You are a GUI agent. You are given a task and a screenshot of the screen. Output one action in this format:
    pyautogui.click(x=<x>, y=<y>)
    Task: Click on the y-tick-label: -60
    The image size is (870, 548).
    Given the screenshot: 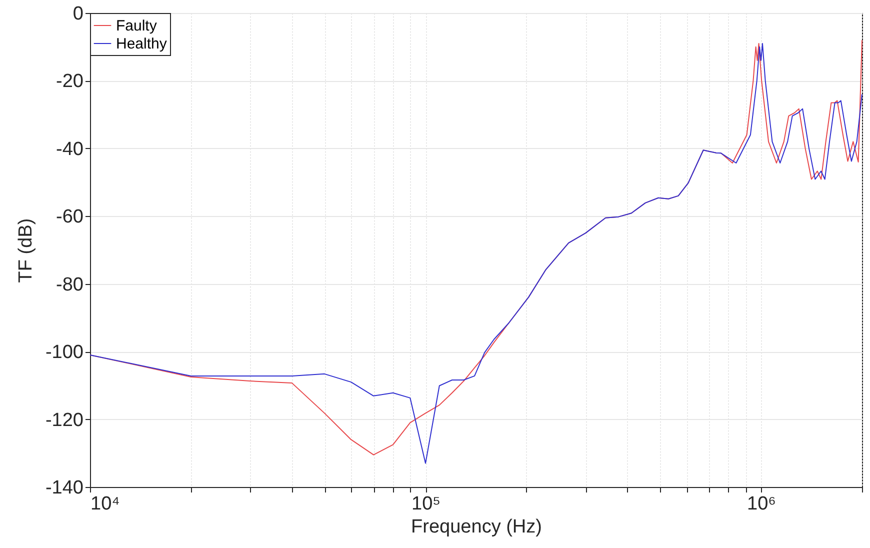 What is the action you would take?
    pyautogui.click(x=70, y=217)
    